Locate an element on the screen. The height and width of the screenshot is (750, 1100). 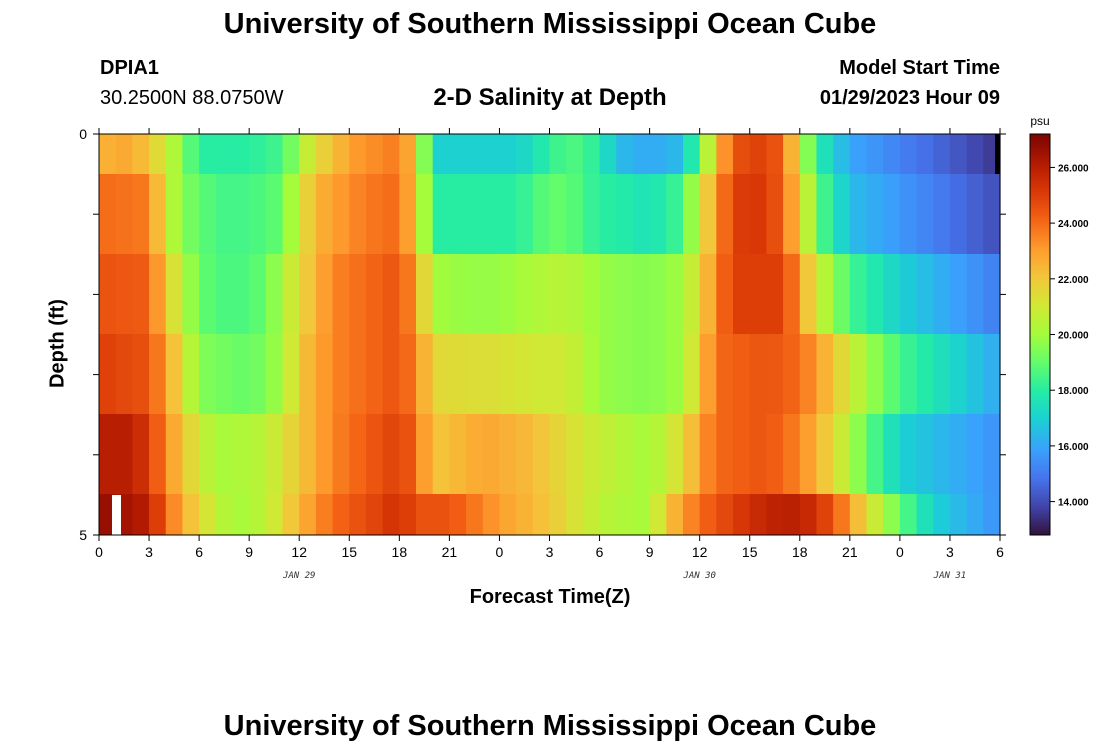
colorbar-tick-label: 24.000 is located at coordinates (1073, 224).